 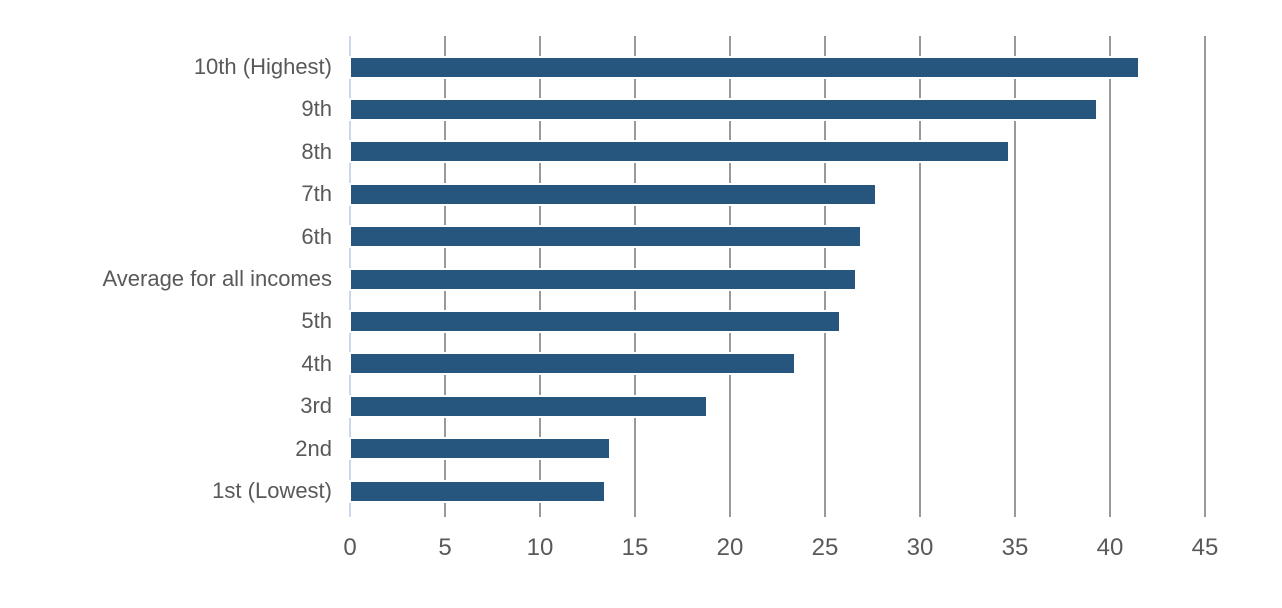 What do you see at coordinates (572, 363) in the screenshot?
I see `bar-4th` at bounding box center [572, 363].